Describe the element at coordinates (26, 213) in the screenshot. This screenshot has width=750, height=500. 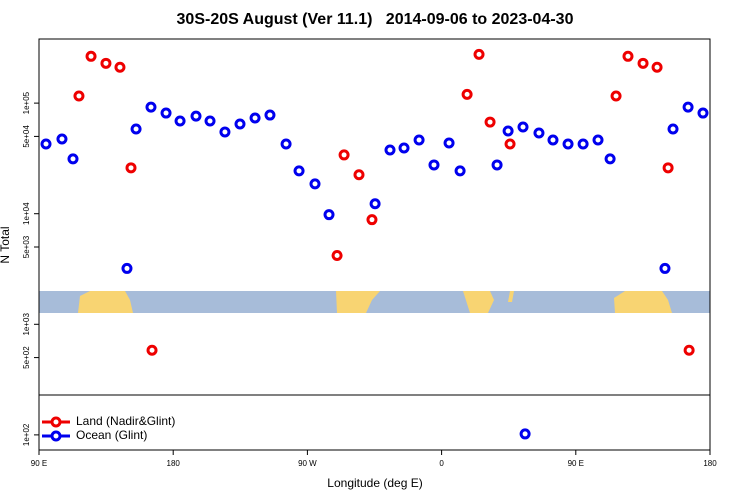
I see `y-tick-label: 1e+04` at that location.